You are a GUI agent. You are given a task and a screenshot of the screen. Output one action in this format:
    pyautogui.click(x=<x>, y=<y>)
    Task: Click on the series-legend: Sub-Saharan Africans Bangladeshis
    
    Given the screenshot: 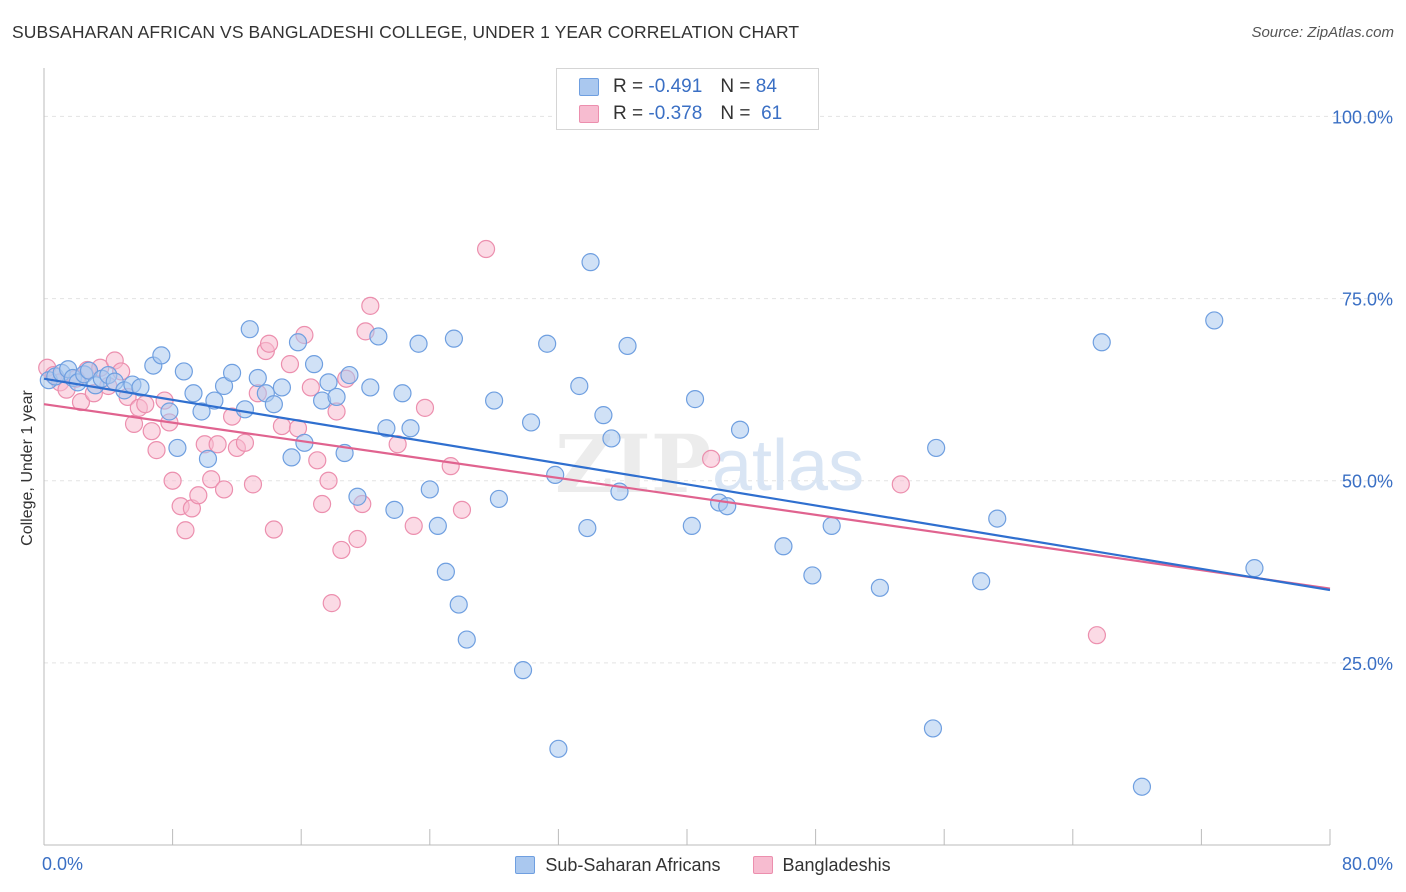 What is the action you would take?
    pyautogui.click(x=703, y=865)
    